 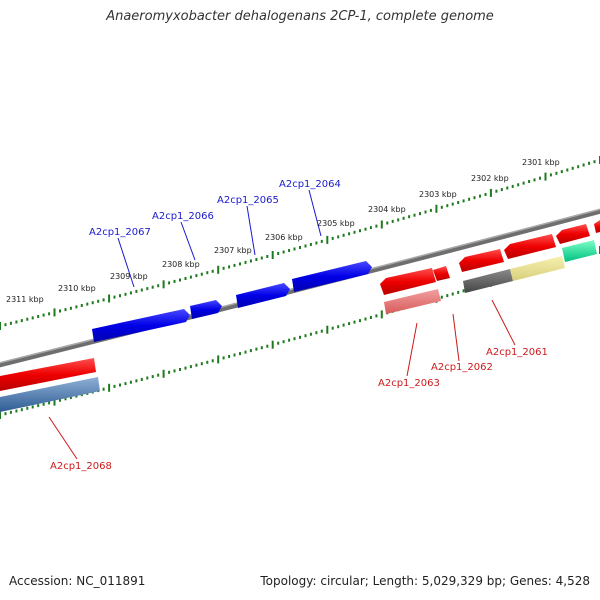 I want to click on label-a2cp1-2065: A2cp1_2065, so click(x=248, y=200).